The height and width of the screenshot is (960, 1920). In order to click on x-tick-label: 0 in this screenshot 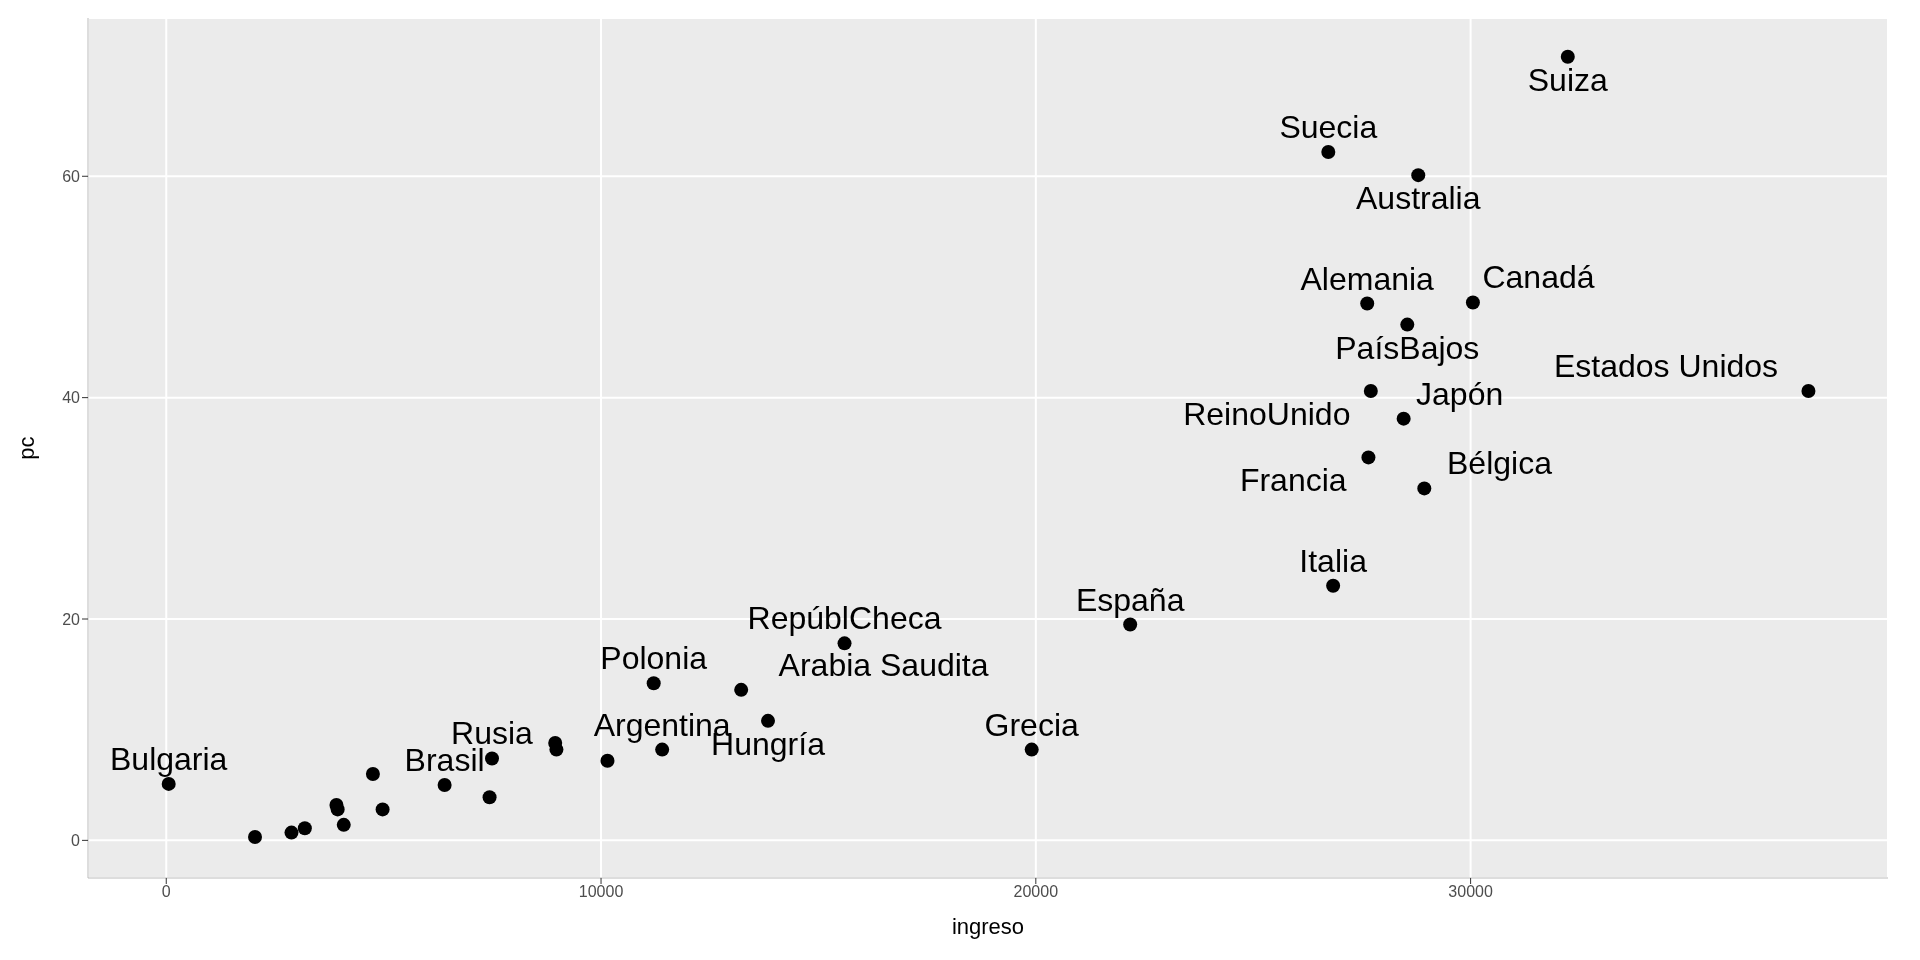, I will do `click(166, 892)`.